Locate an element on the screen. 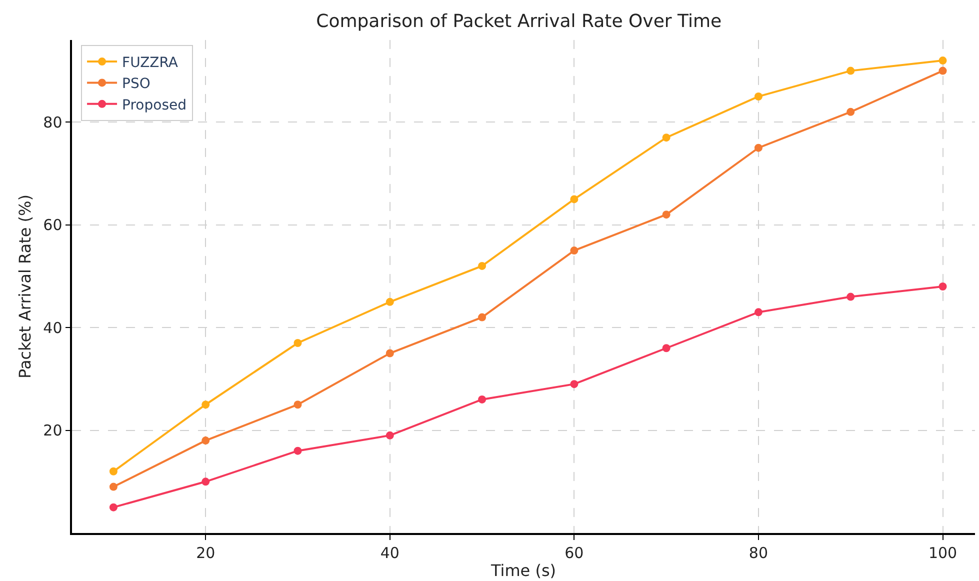  chart-title: Comparison of Packet Arrival Rate Over Time is located at coordinates (519, 21).